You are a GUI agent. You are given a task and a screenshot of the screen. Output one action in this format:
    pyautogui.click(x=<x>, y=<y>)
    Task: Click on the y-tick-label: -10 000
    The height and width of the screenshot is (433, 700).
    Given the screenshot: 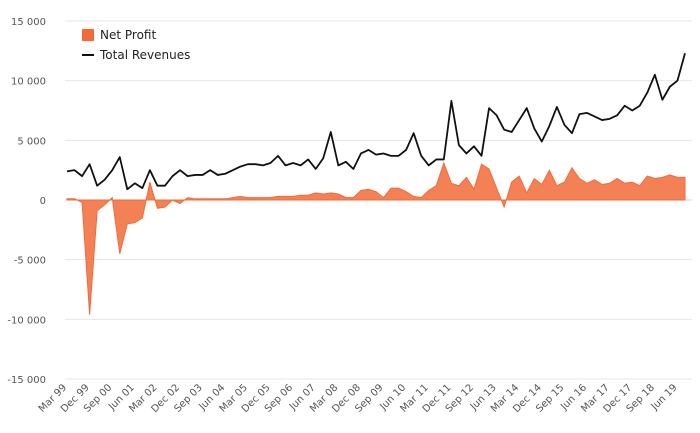 What is the action you would take?
    pyautogui.click(x=26, y=320)
    